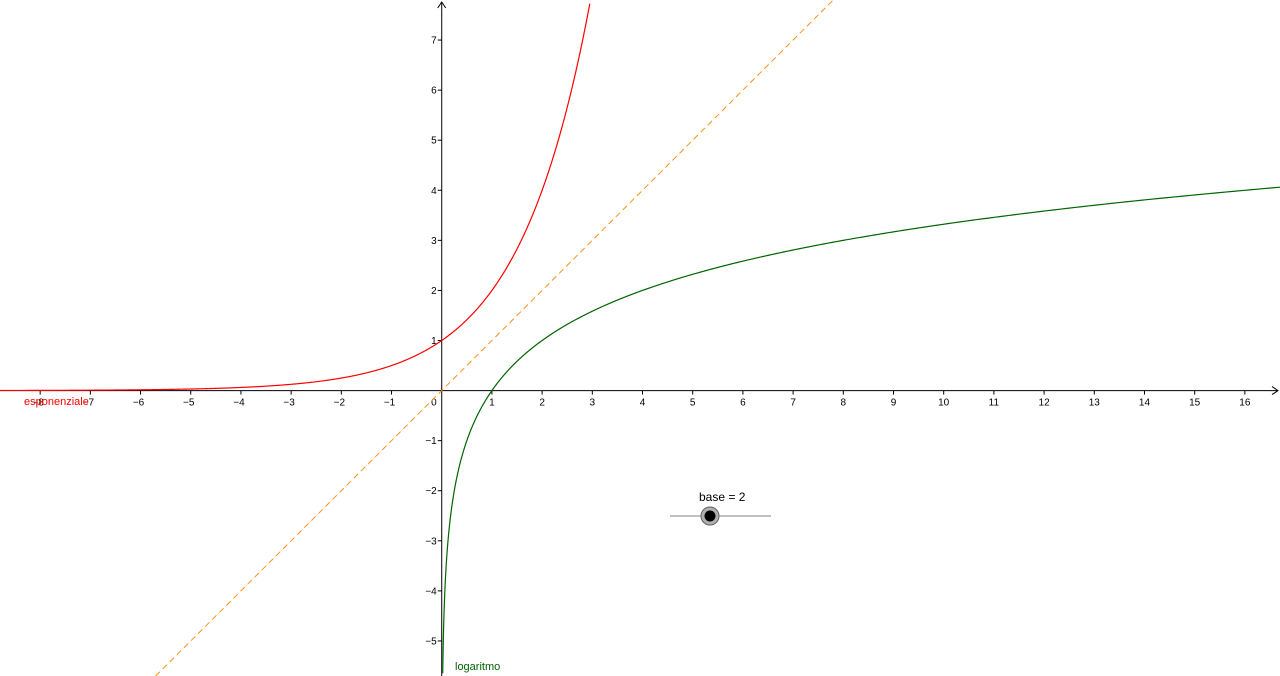 This screenshot has width=1280, height=676. I want to click on x-tick-label: −1, so click(390, 403).